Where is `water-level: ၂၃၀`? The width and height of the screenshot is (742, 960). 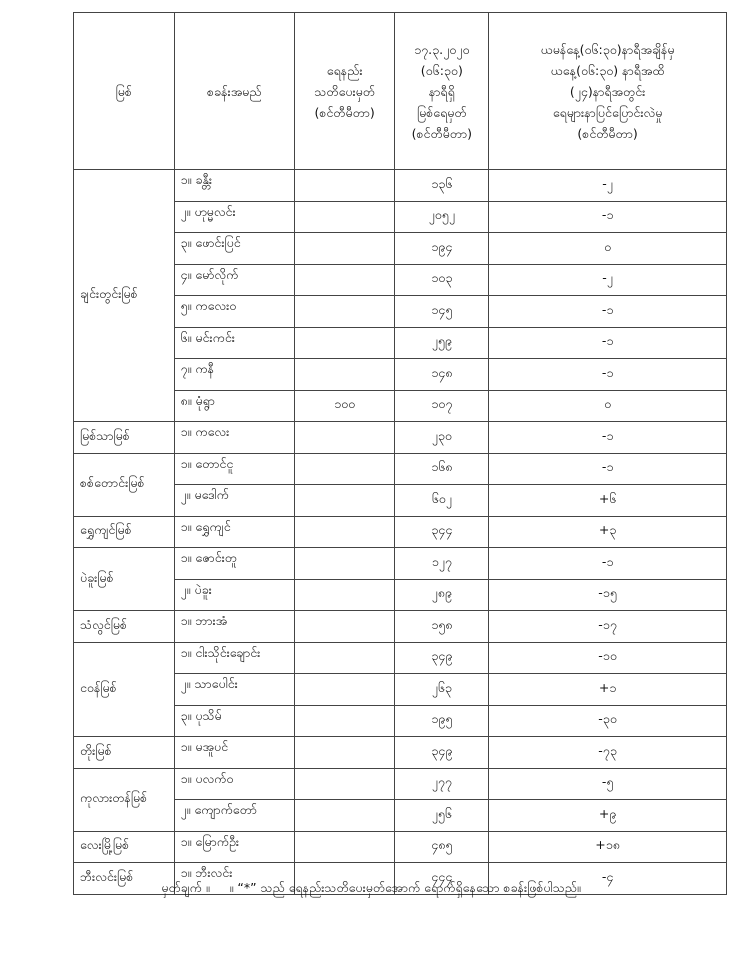 water-level: ၂၃၀ is located at coordinates (442, 437).